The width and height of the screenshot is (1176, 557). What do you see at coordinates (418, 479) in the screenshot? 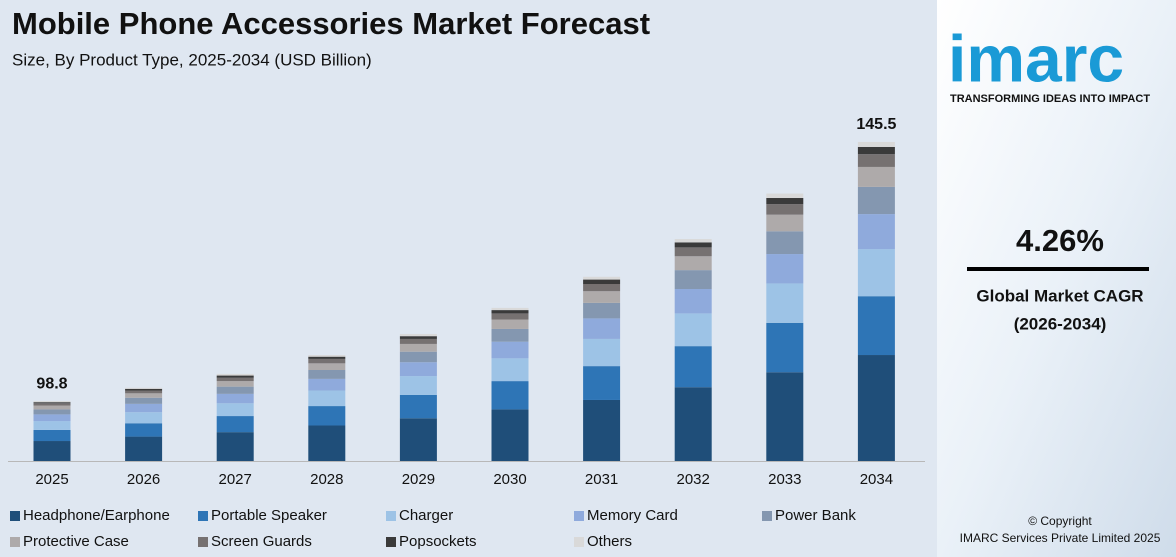
I see `x-tick-label: 2029` at bounding box center [418, 479].